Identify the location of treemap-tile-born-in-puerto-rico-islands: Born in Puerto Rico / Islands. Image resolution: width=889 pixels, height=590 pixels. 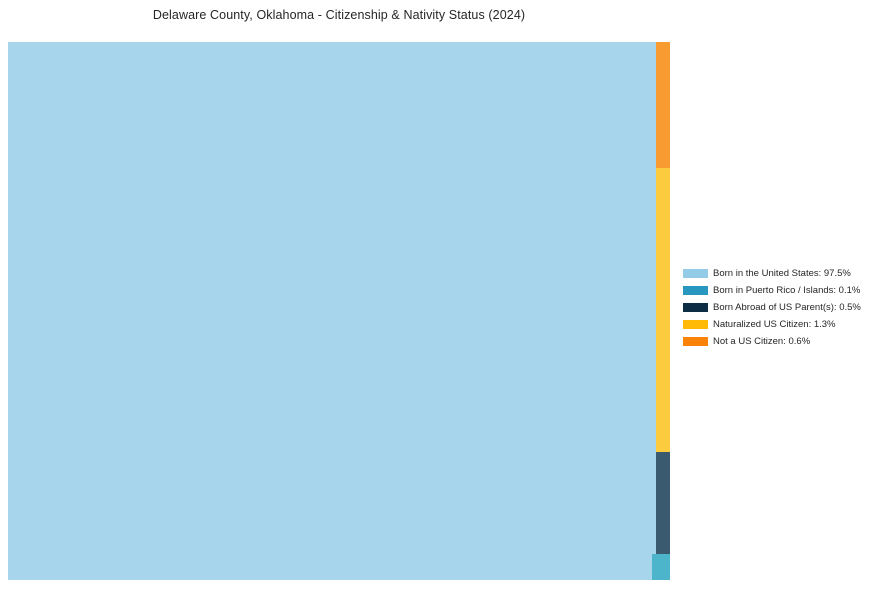
(661, 567).